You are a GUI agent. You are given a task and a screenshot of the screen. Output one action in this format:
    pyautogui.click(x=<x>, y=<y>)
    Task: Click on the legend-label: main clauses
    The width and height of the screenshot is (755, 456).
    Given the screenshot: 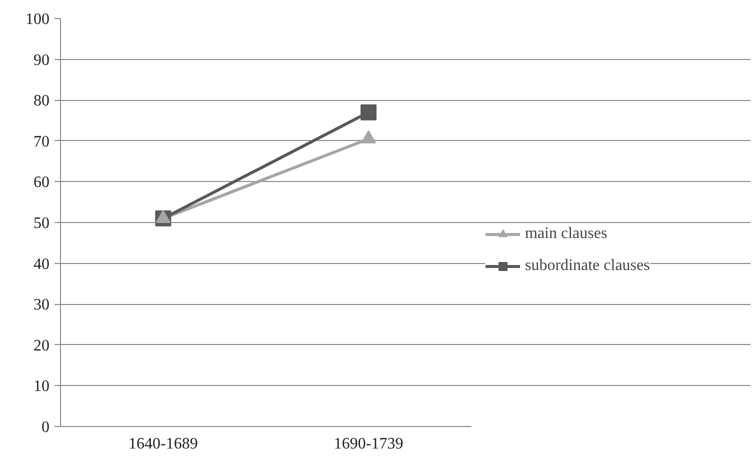 What is the action you would take?
    pyautogui.click(x=566, y=234)
    